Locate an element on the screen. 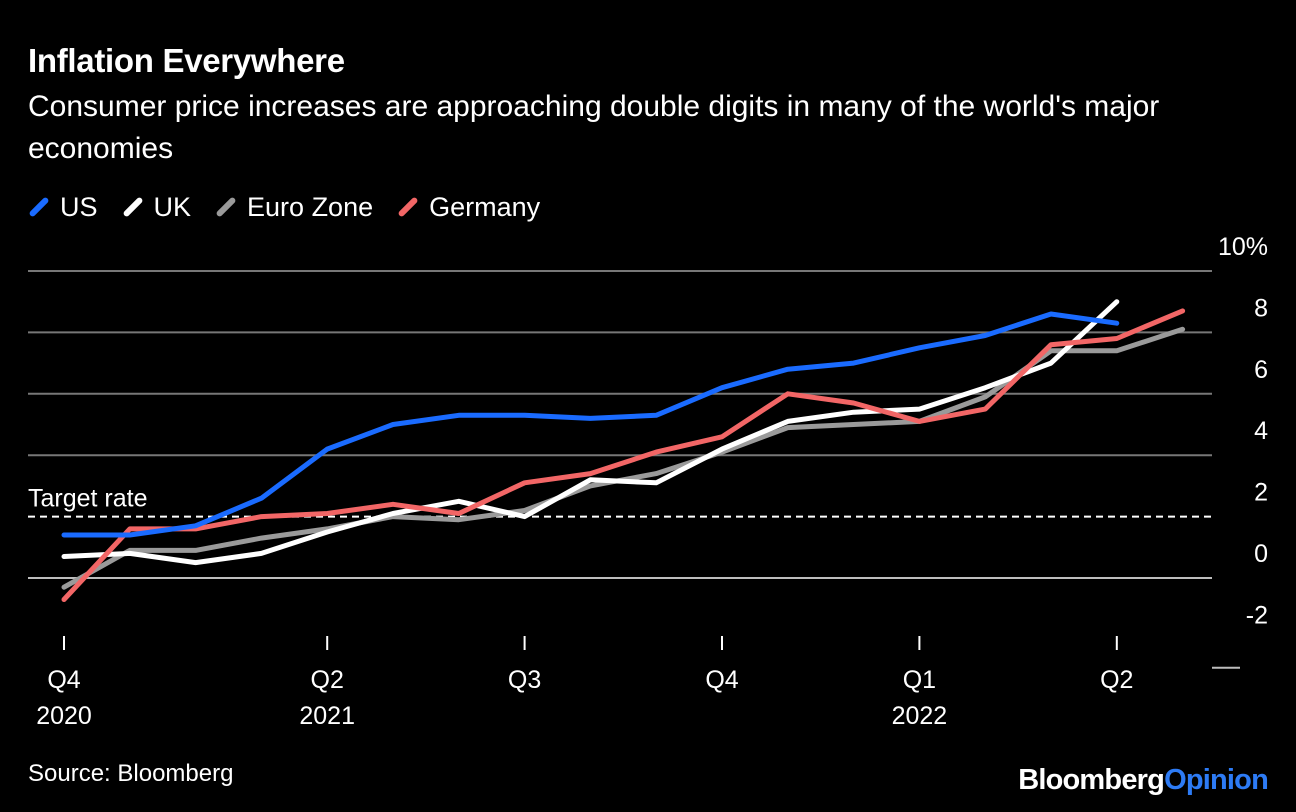  x-tick-year-label: 2022 is located at coordinates (920, 716).